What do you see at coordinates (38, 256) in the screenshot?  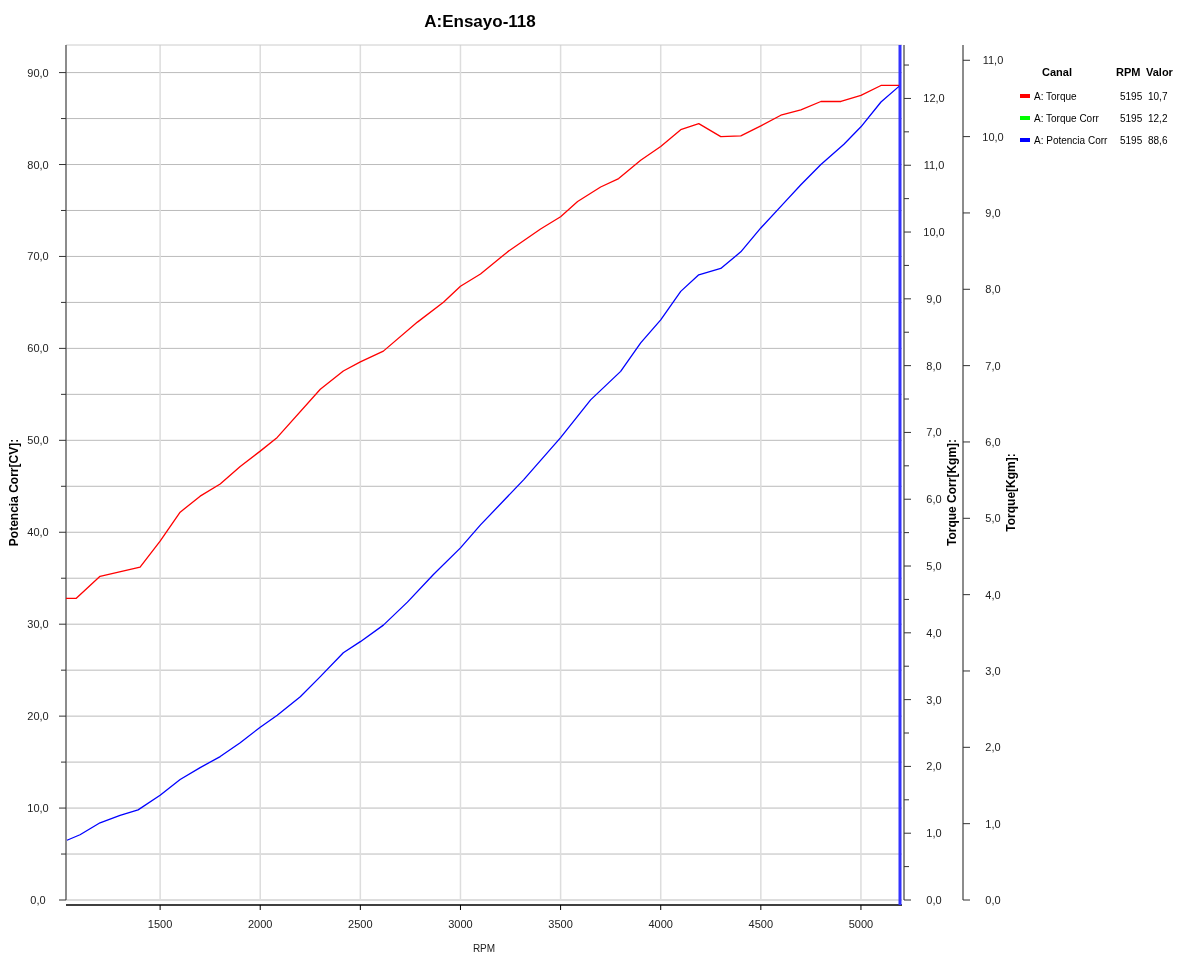 I see `y-tick-label: 70,0` at bounding box center [38, 256].